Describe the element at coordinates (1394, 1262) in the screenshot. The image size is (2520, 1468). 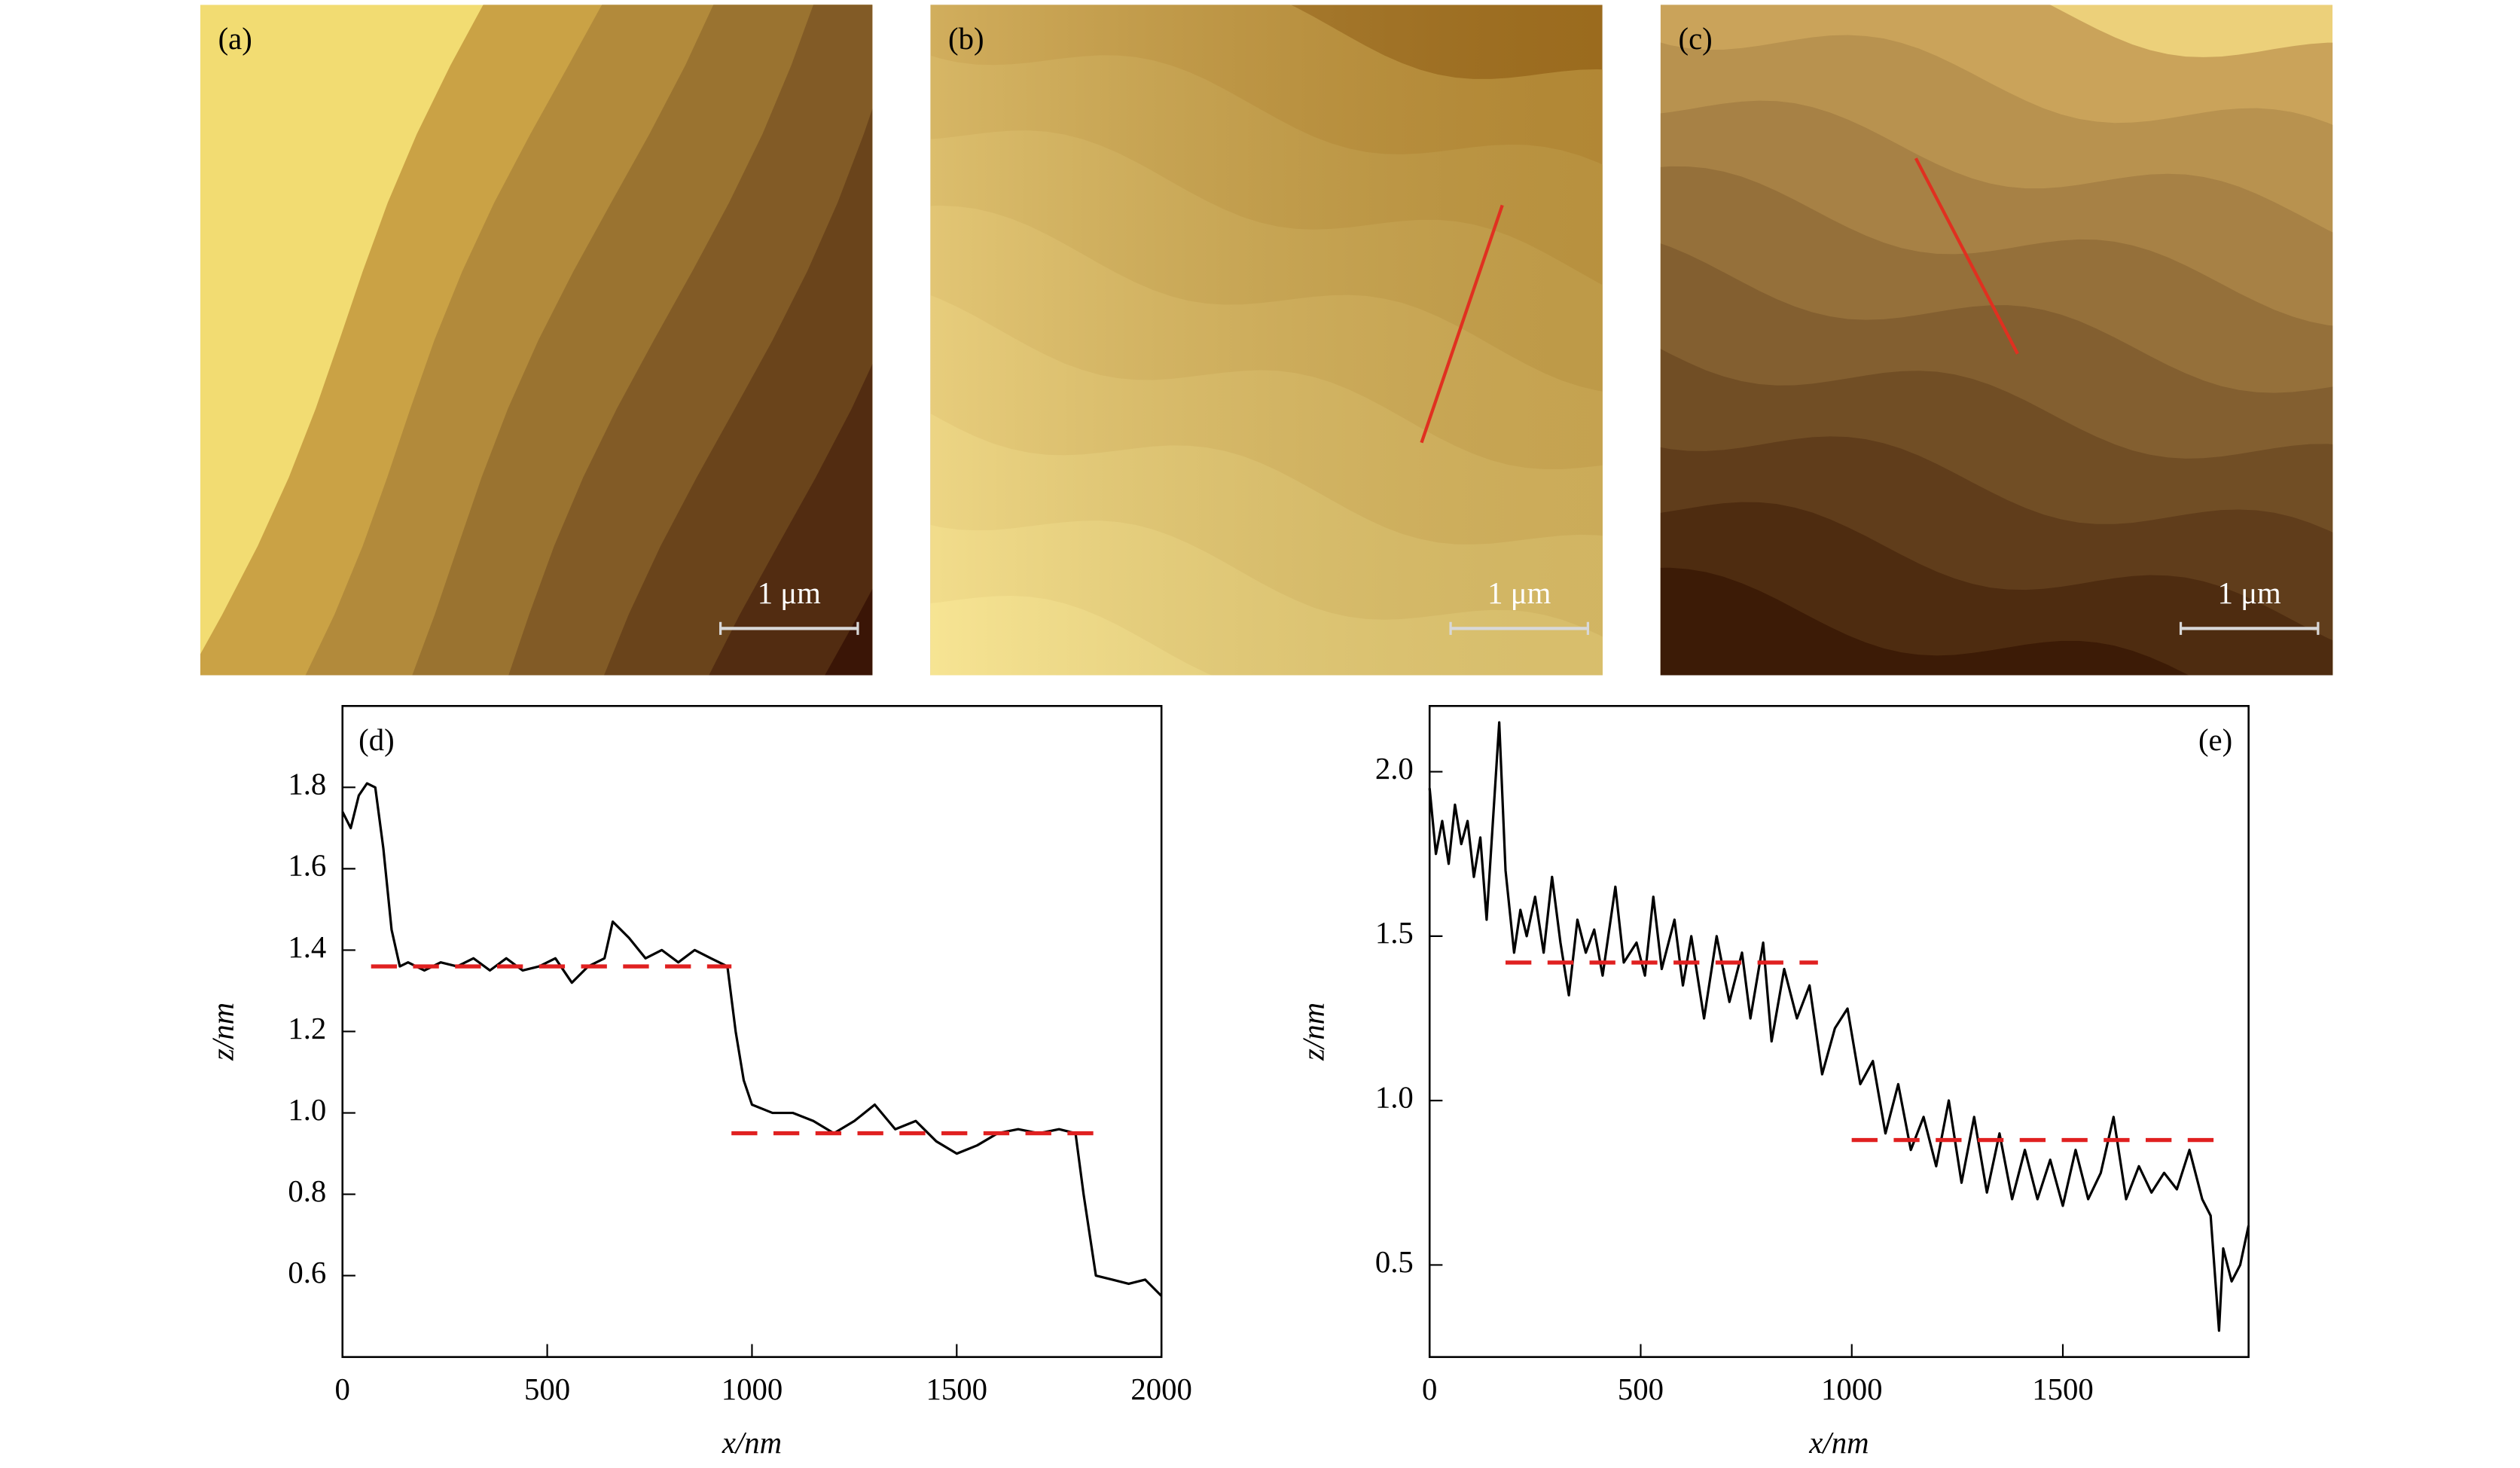
I see `y-tick-label: 0.5` at that location.